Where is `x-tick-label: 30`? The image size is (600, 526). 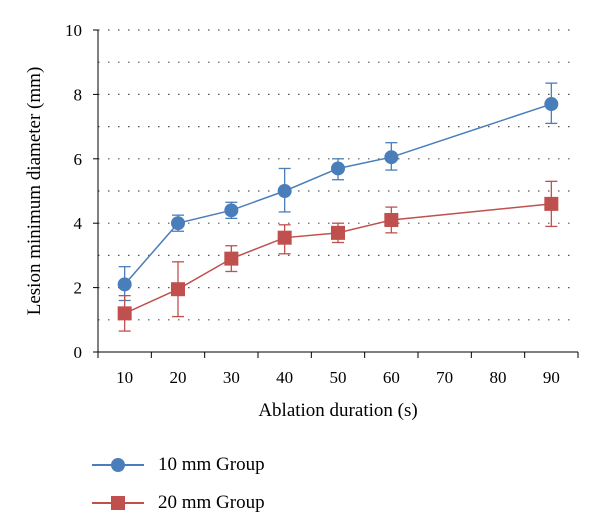 x-tick-label: 30 is located at coordinates (231, 377).